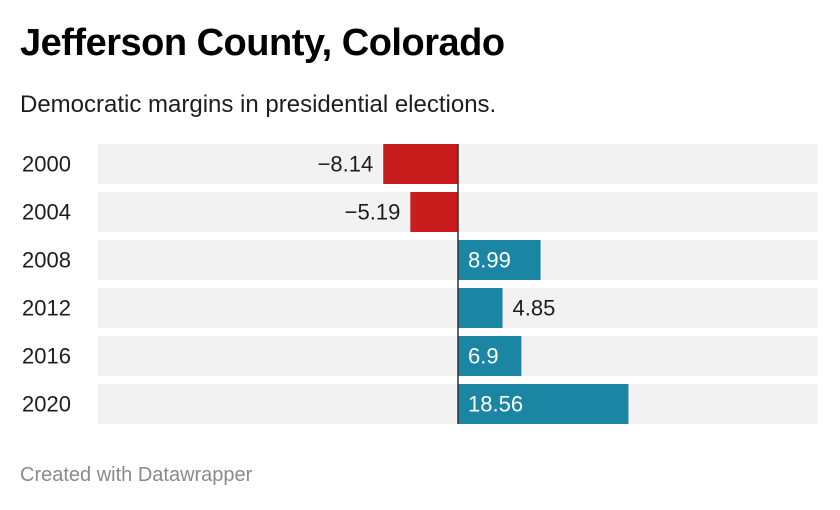 The width and height of the screenshot is (840, 510). I want to click on bar-2008, so click(499, 260).